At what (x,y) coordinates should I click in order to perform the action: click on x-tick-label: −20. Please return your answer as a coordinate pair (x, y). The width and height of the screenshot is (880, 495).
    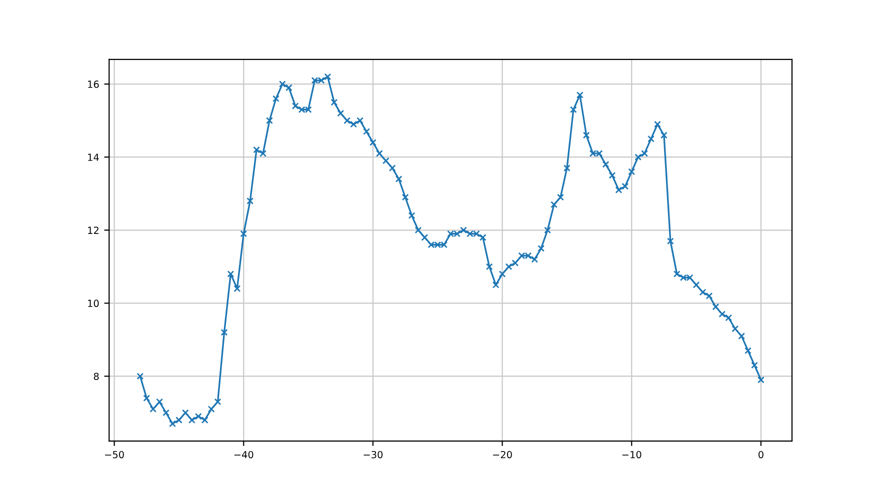
    Looking at the image, I should click on (502, 454).